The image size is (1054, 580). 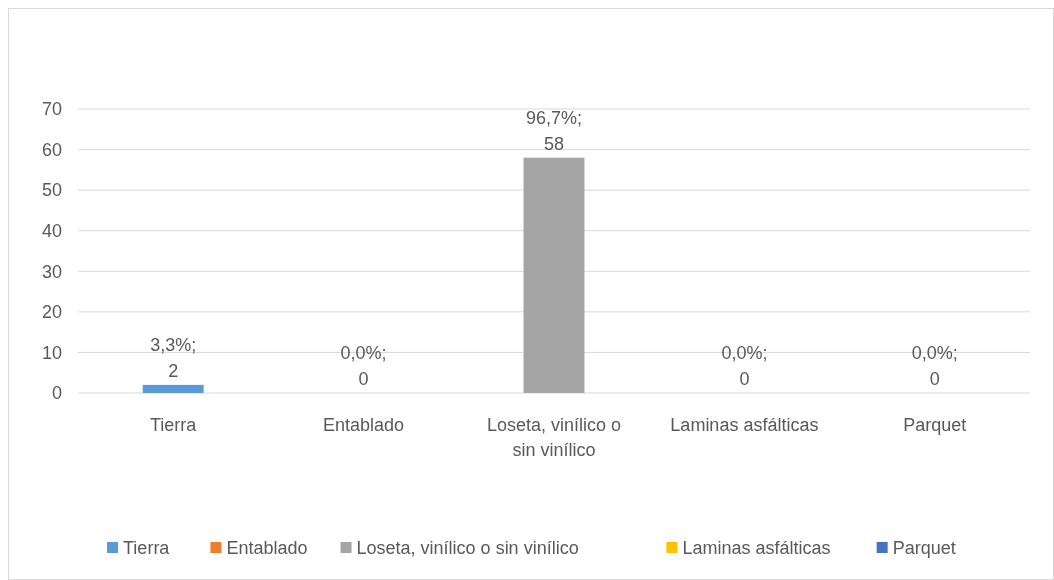 I want to click on legend-label: Loseta, vinílico o sin vinílico, so click(x=467, y=548).